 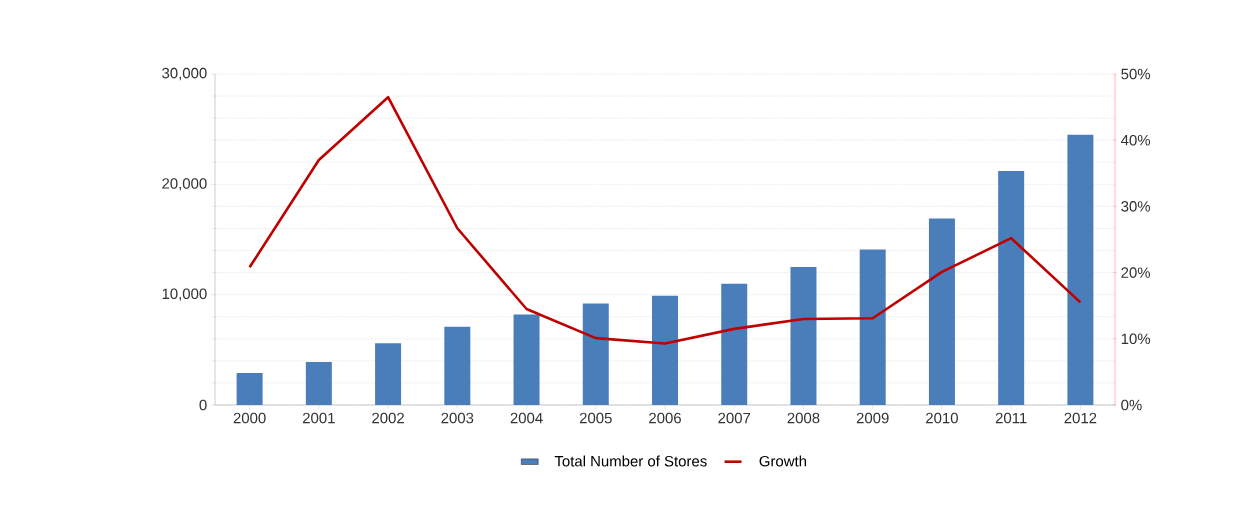 What do you see at coordinates (665, 418) in the screenshot?
I see `x-tick-label: 2006` at bounding box center [665, 418].